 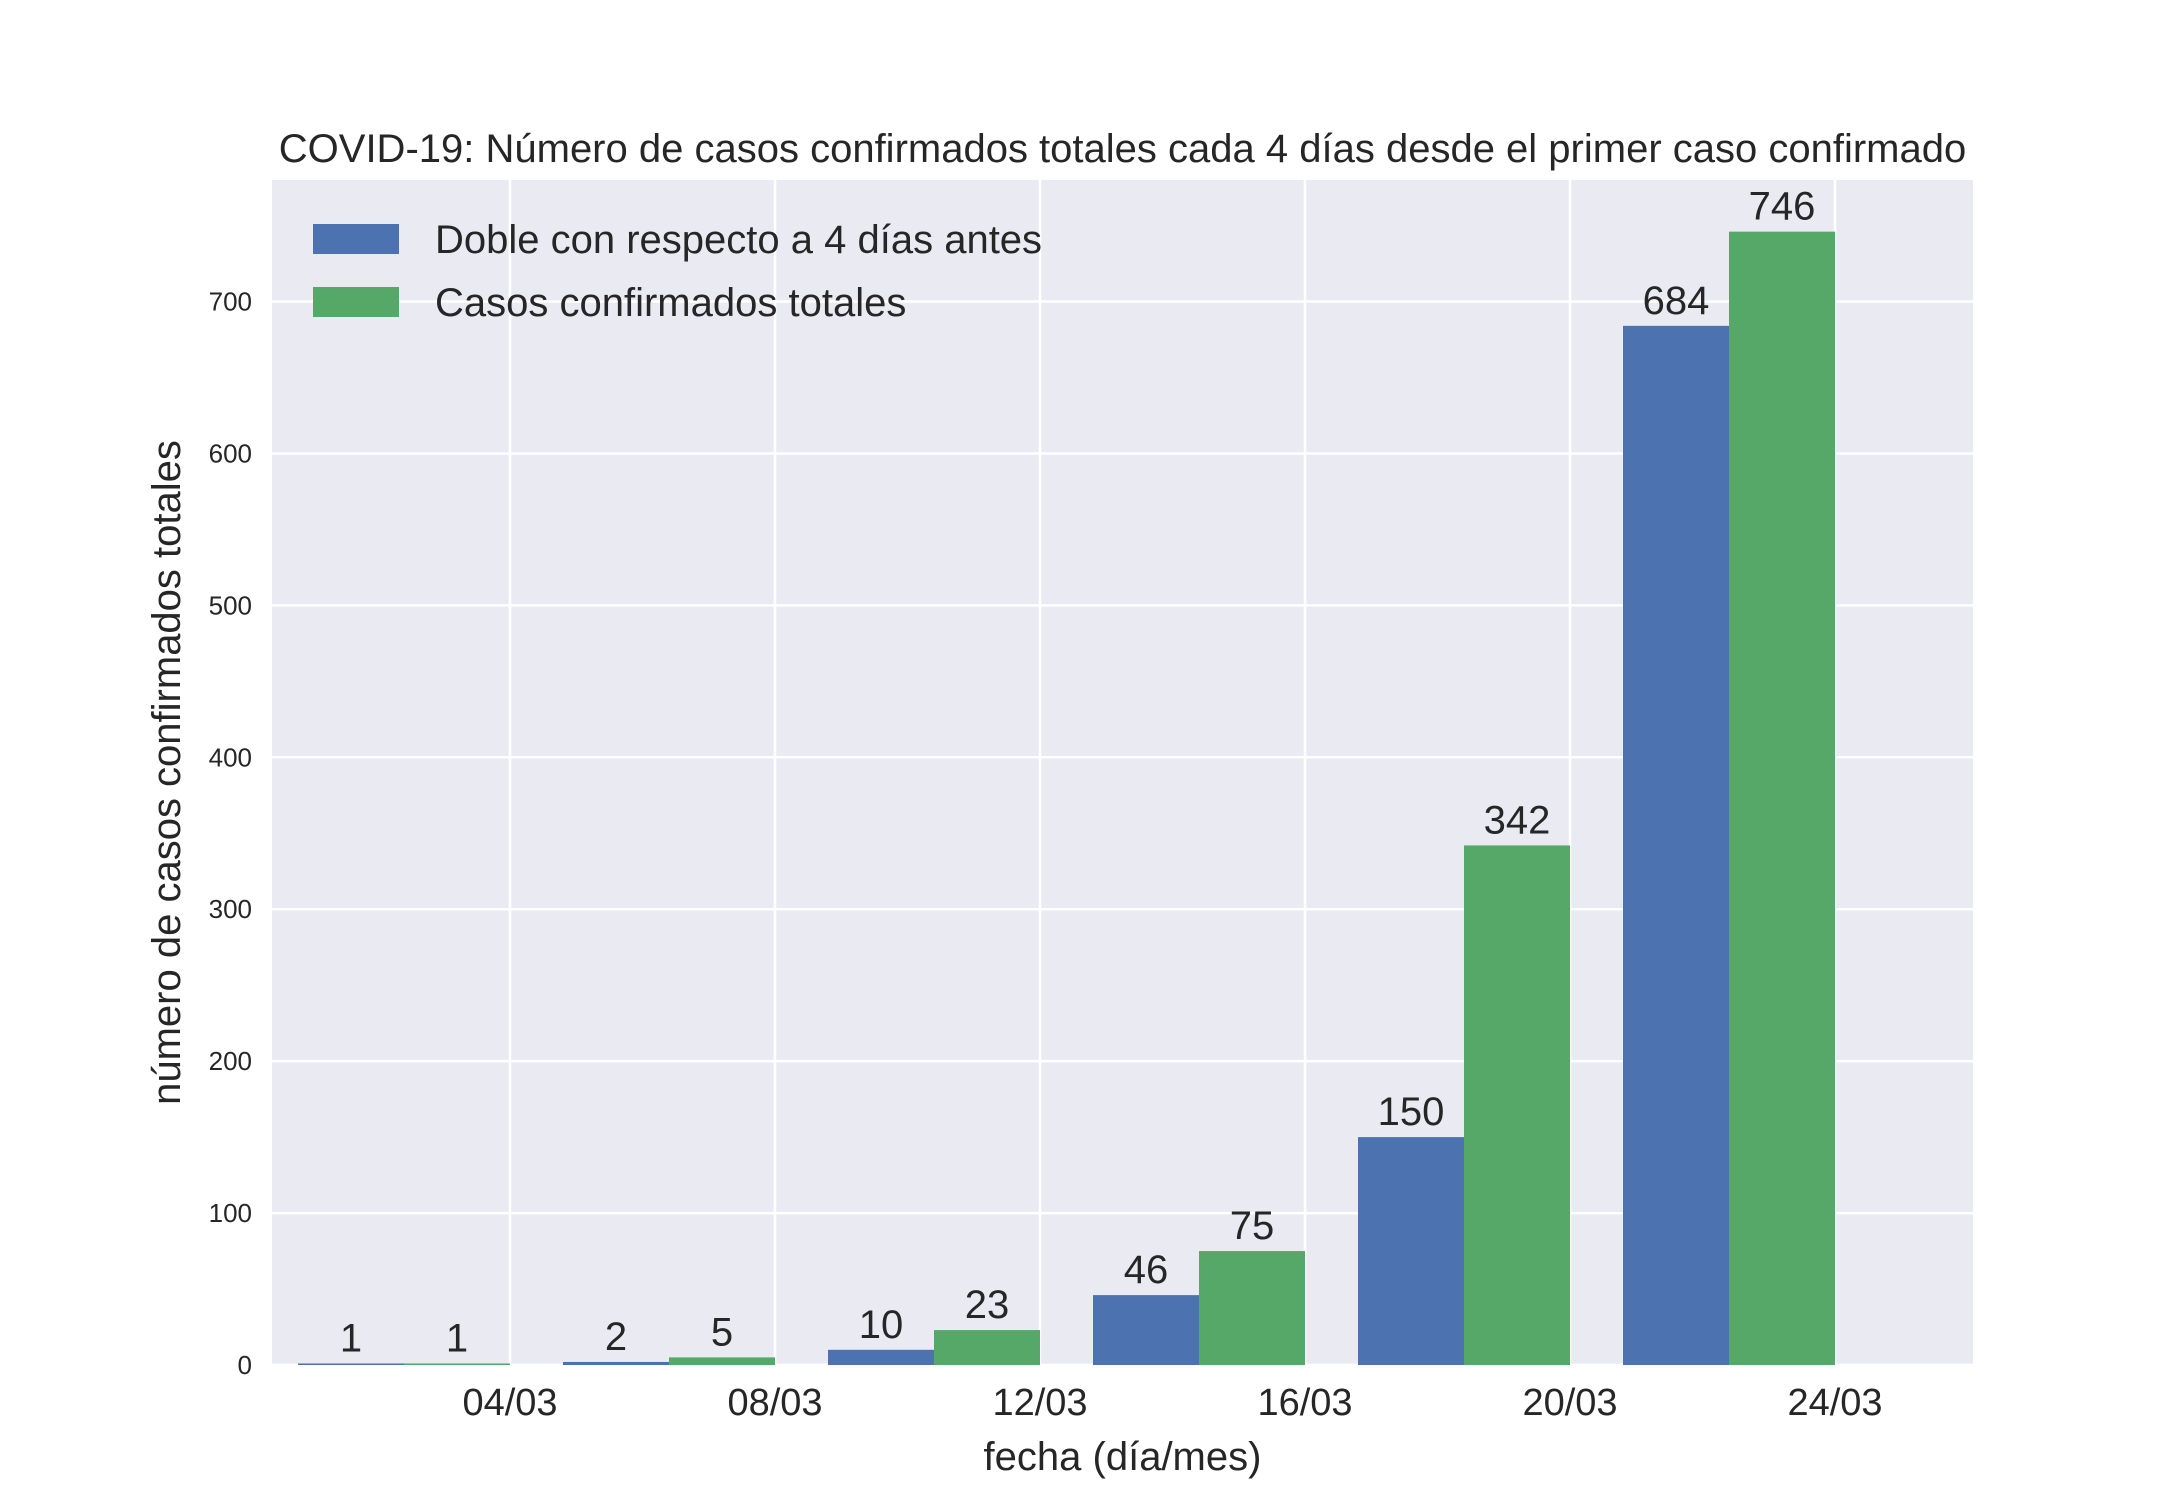 I want to click on bar-value-label: 684, so click(x=1676, y=301).